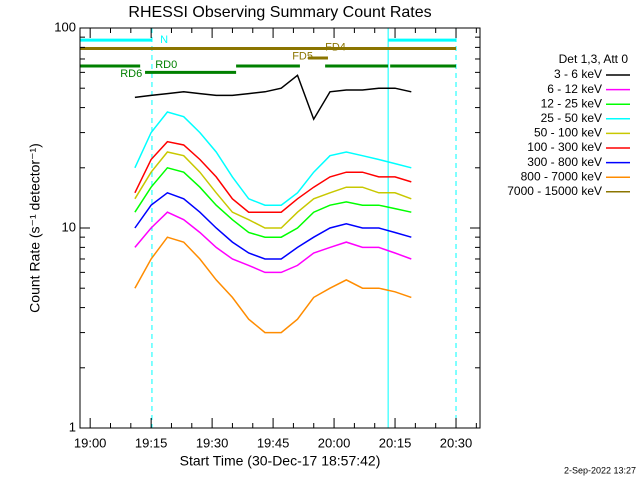 This screenshot has height=480, width=640. I want to click on legend-label: 300 - 800 keV, so click(564, 162).